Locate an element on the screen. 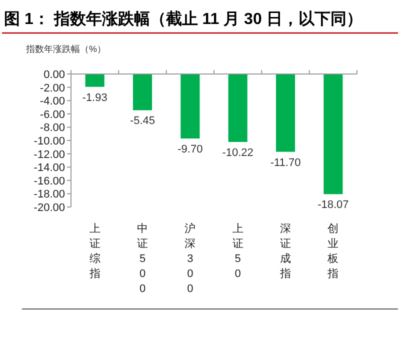  data-label: -5.45 is located at coordinates (143, 121).